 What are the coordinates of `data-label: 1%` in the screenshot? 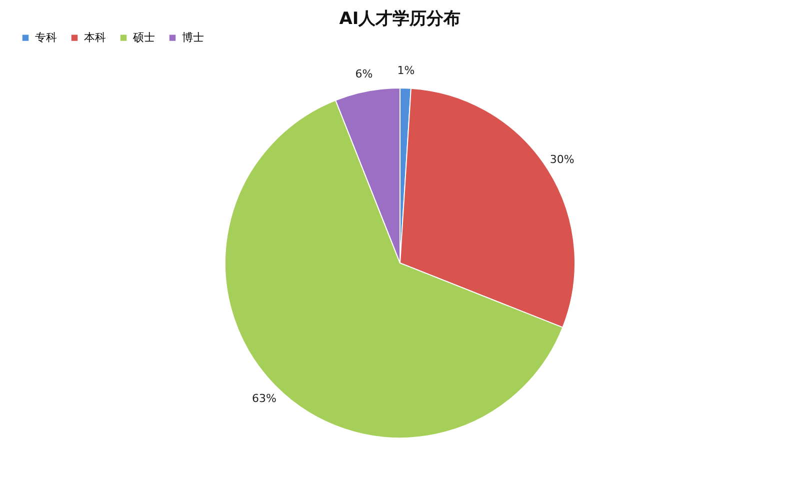 It's located at (406, 71).